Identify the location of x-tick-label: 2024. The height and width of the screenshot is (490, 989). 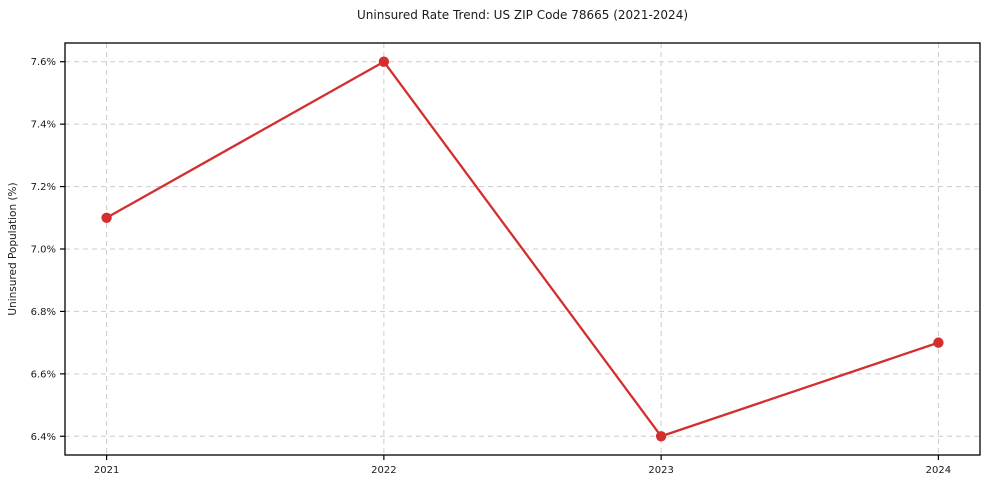
(938, 470).